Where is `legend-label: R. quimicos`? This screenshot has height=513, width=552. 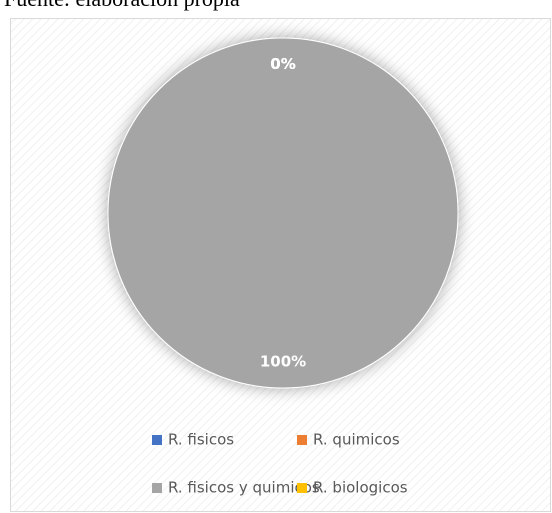 legend-label: R. quimicos is located at coordinates (356, 440).